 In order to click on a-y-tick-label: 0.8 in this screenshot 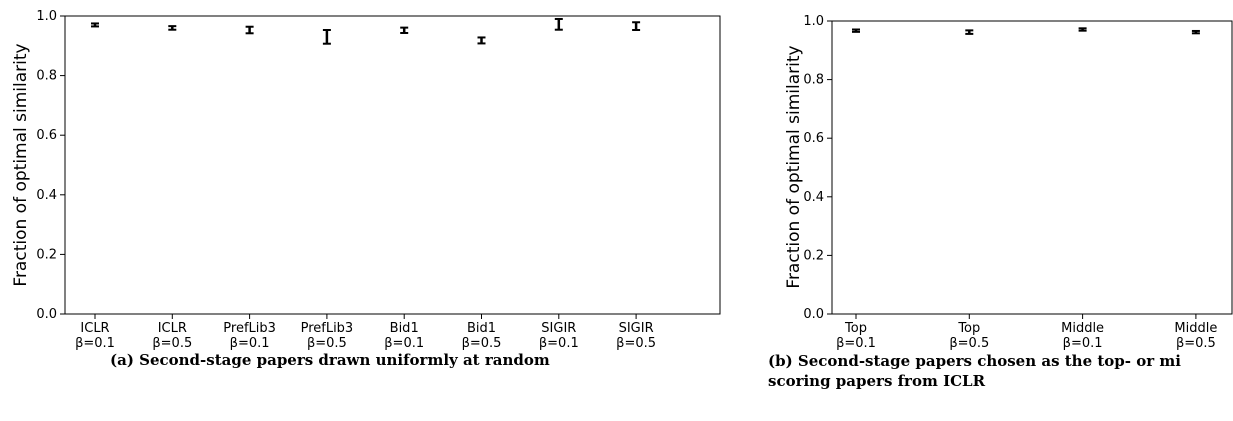, I will do `click(46, 76)`.